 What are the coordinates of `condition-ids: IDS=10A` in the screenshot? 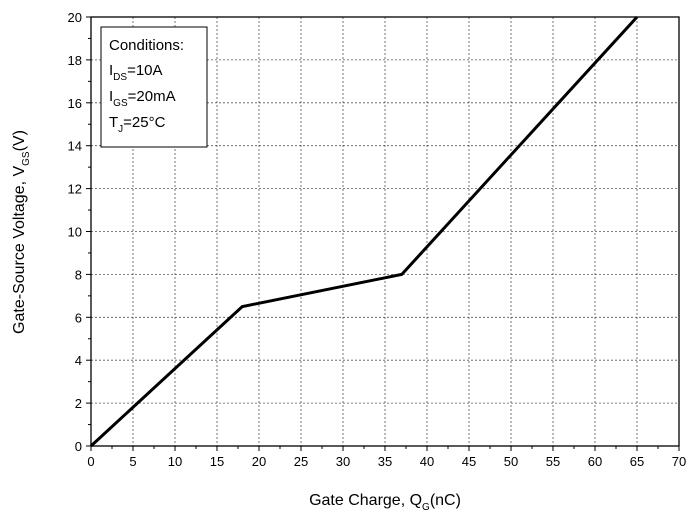 It's located at (136, 72).